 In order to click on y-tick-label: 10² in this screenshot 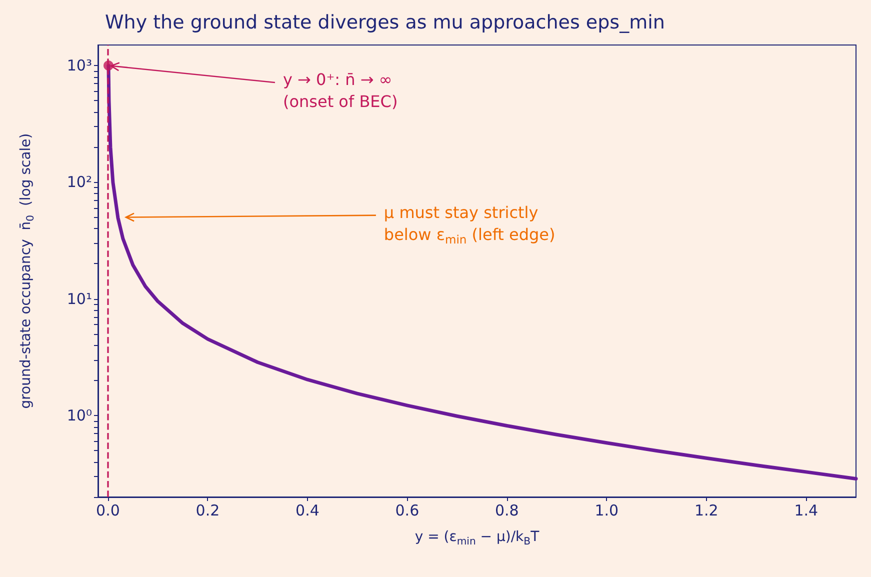, I will do `click(79, 182)`.